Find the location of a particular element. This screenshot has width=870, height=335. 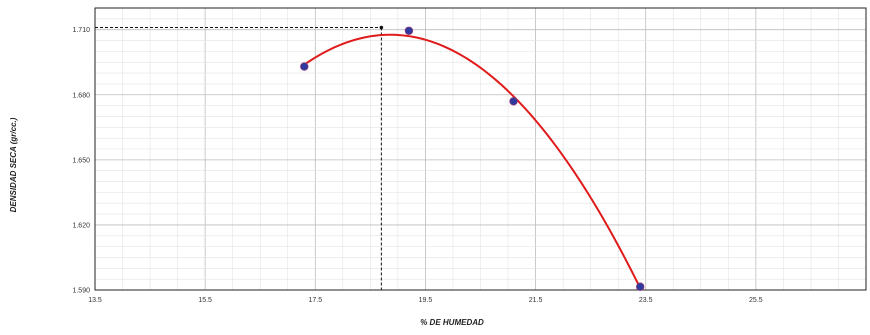

y-tick-label: 1.710 is located at coordinates (81, 30).